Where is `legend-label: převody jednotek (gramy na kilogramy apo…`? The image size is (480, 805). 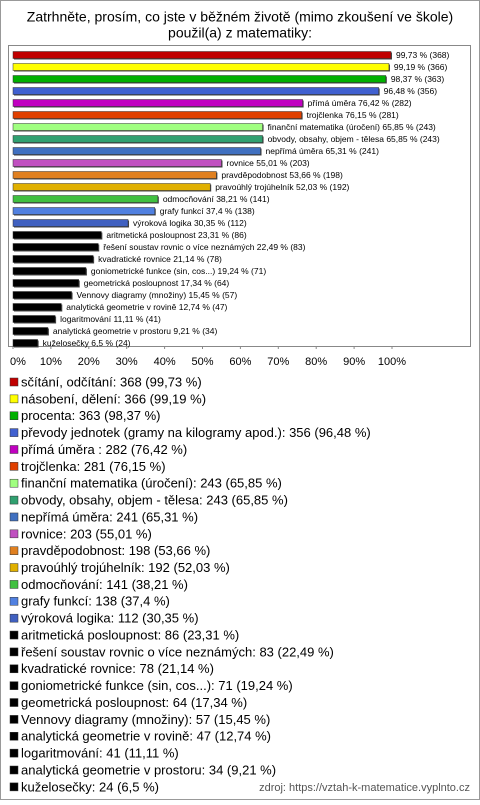
legend-label: převody jednotek (gramy na kilogramy apo… is located at coordinates (196, 432).